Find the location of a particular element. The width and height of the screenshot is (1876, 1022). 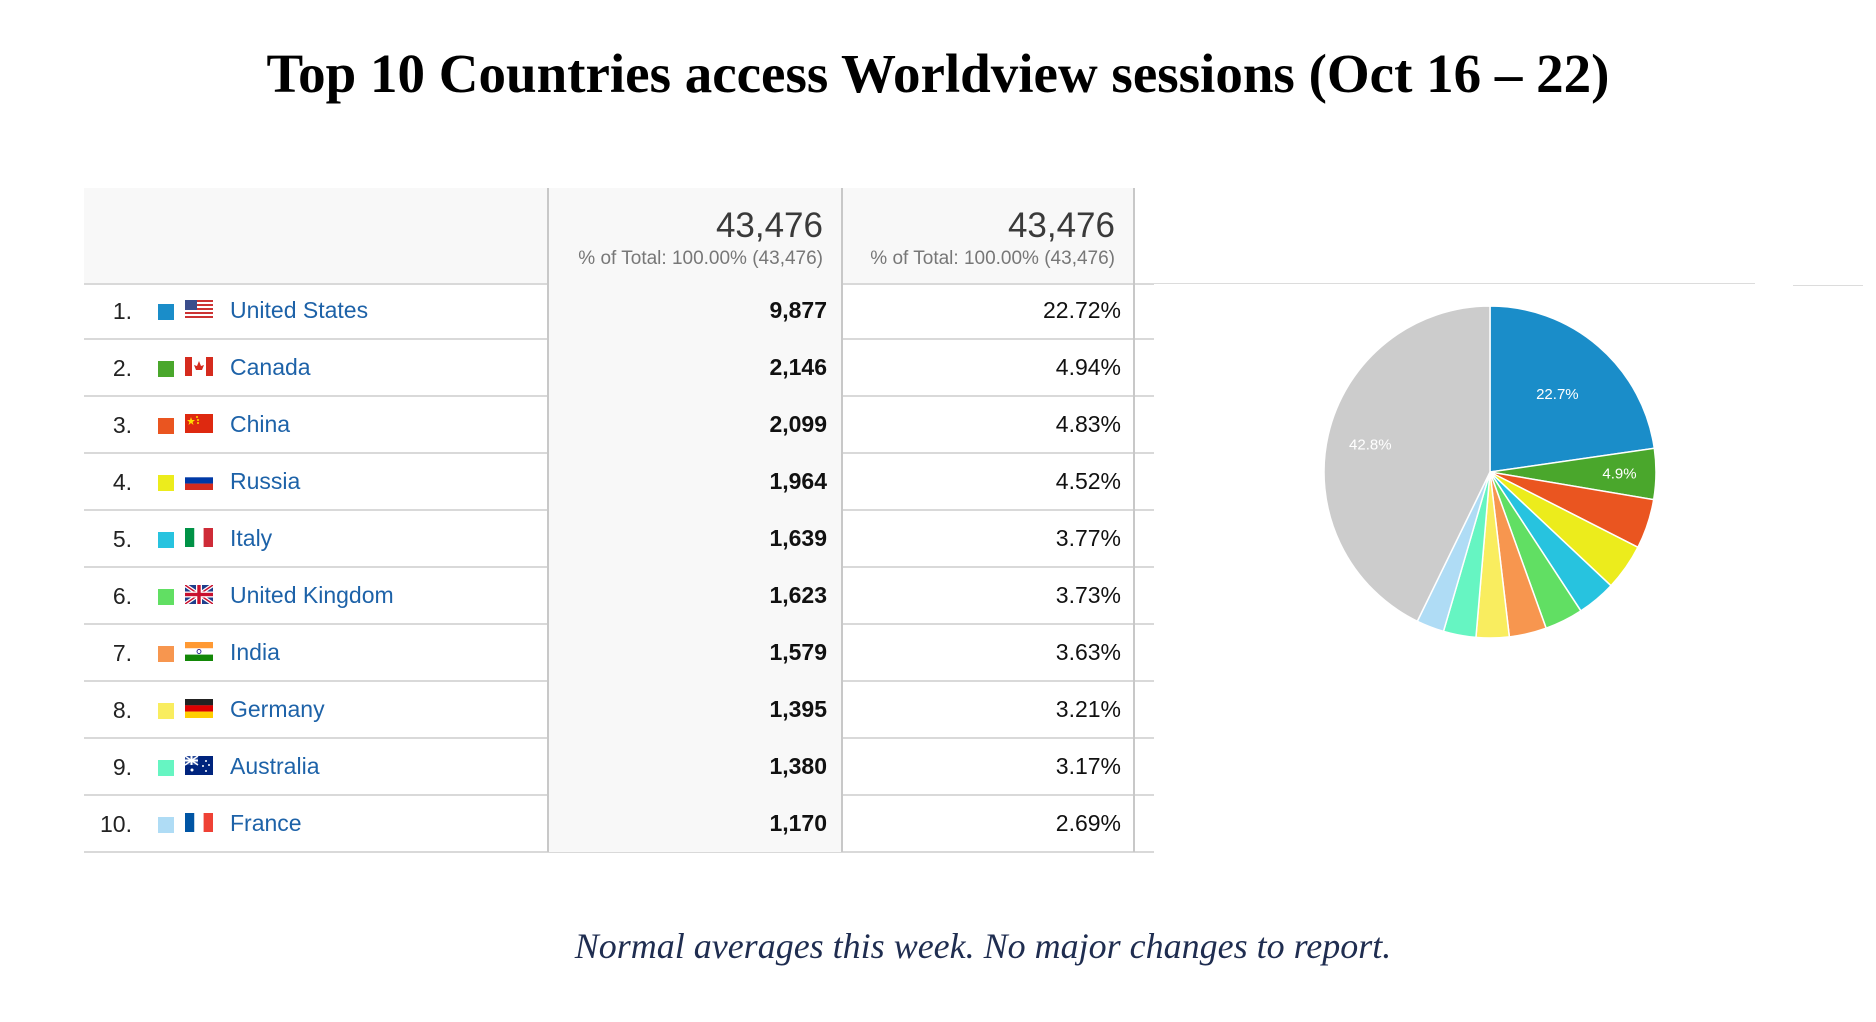

sessions-pie-chart: 22.7% 4.9% 42.8% is located at coordinates (1490, 472).